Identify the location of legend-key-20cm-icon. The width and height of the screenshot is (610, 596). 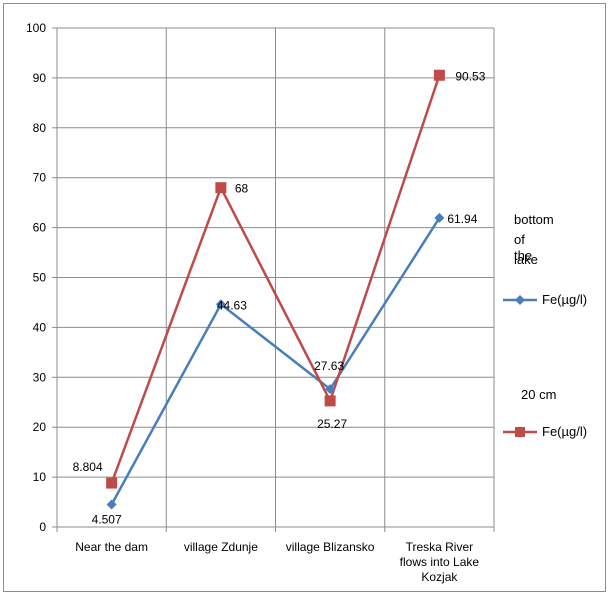
(520, 432).